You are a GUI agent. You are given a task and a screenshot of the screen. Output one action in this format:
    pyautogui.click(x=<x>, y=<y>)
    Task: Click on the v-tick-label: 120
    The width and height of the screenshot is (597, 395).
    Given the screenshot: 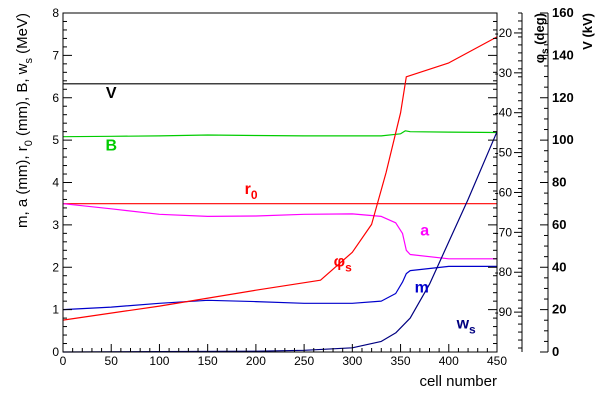 What is the action you would take?
    pyautogui.click(x=563, y=97)
    